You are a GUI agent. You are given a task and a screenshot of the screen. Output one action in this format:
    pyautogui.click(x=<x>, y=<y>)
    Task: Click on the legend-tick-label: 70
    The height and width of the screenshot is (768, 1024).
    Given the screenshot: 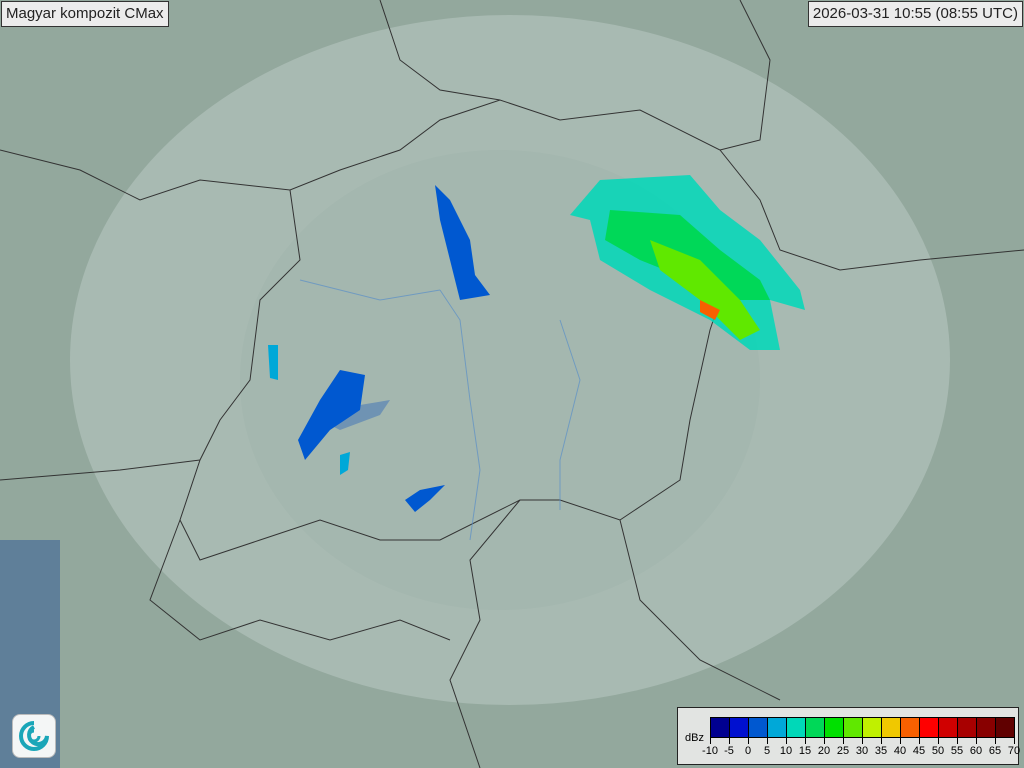 What is the action you would take?
    pyautogui.click(x=1014, y=751)
    